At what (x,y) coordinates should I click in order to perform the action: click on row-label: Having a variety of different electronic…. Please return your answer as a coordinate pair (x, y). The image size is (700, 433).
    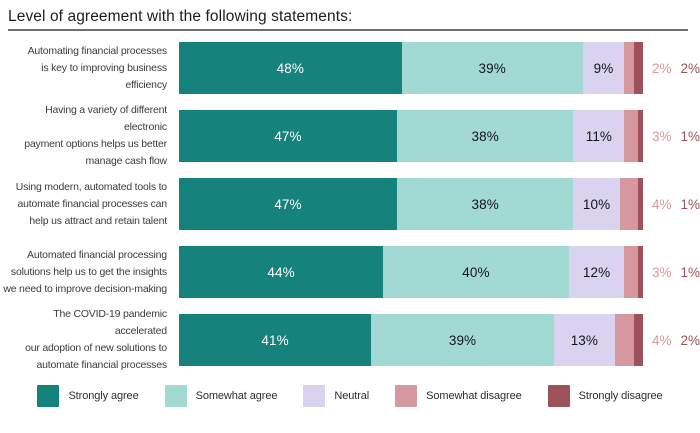
    Looking at the image, I should click on (95, 135).